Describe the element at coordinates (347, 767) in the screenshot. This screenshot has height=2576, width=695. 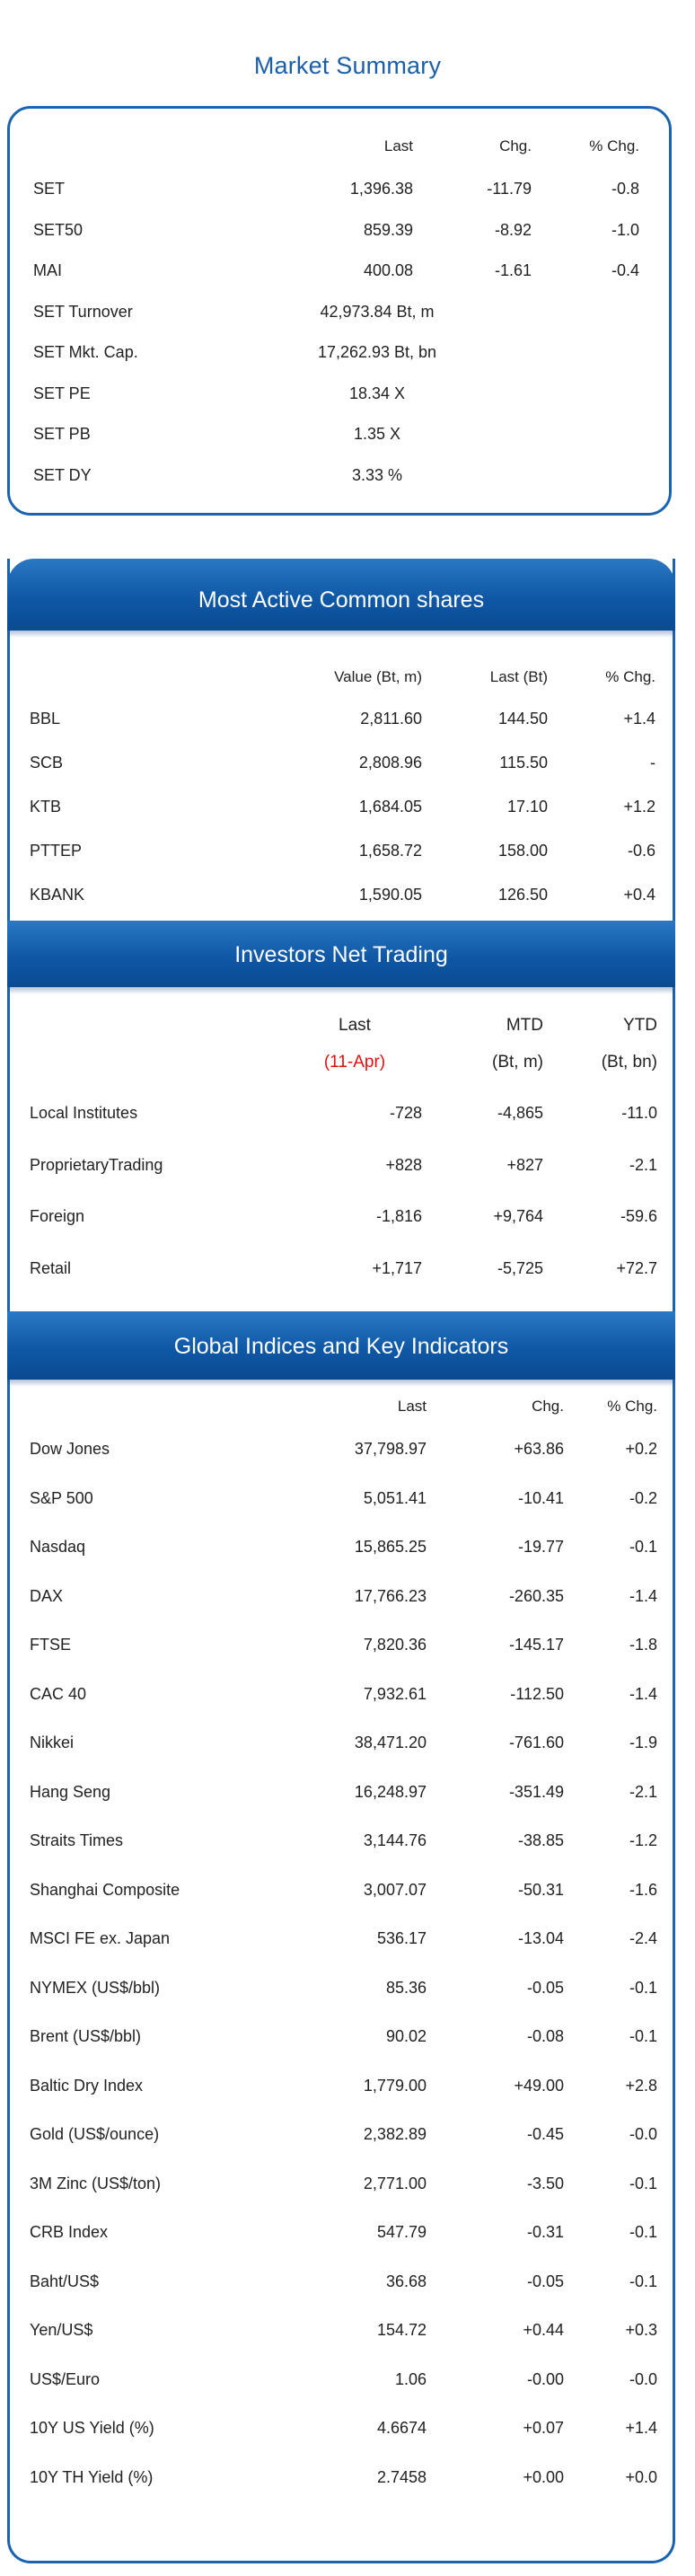
I see `most-active-row: SCB 2,808.96 115.50 -` at that location.